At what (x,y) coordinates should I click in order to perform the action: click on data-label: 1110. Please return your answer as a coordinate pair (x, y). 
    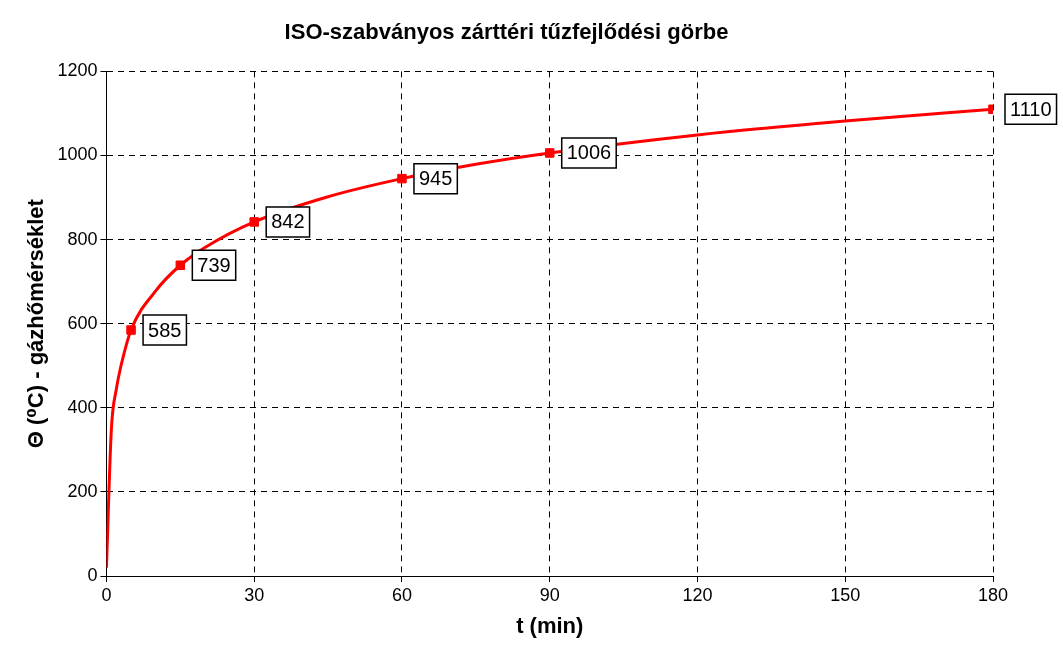
    Looking at the image, I should click on (1031, 108).